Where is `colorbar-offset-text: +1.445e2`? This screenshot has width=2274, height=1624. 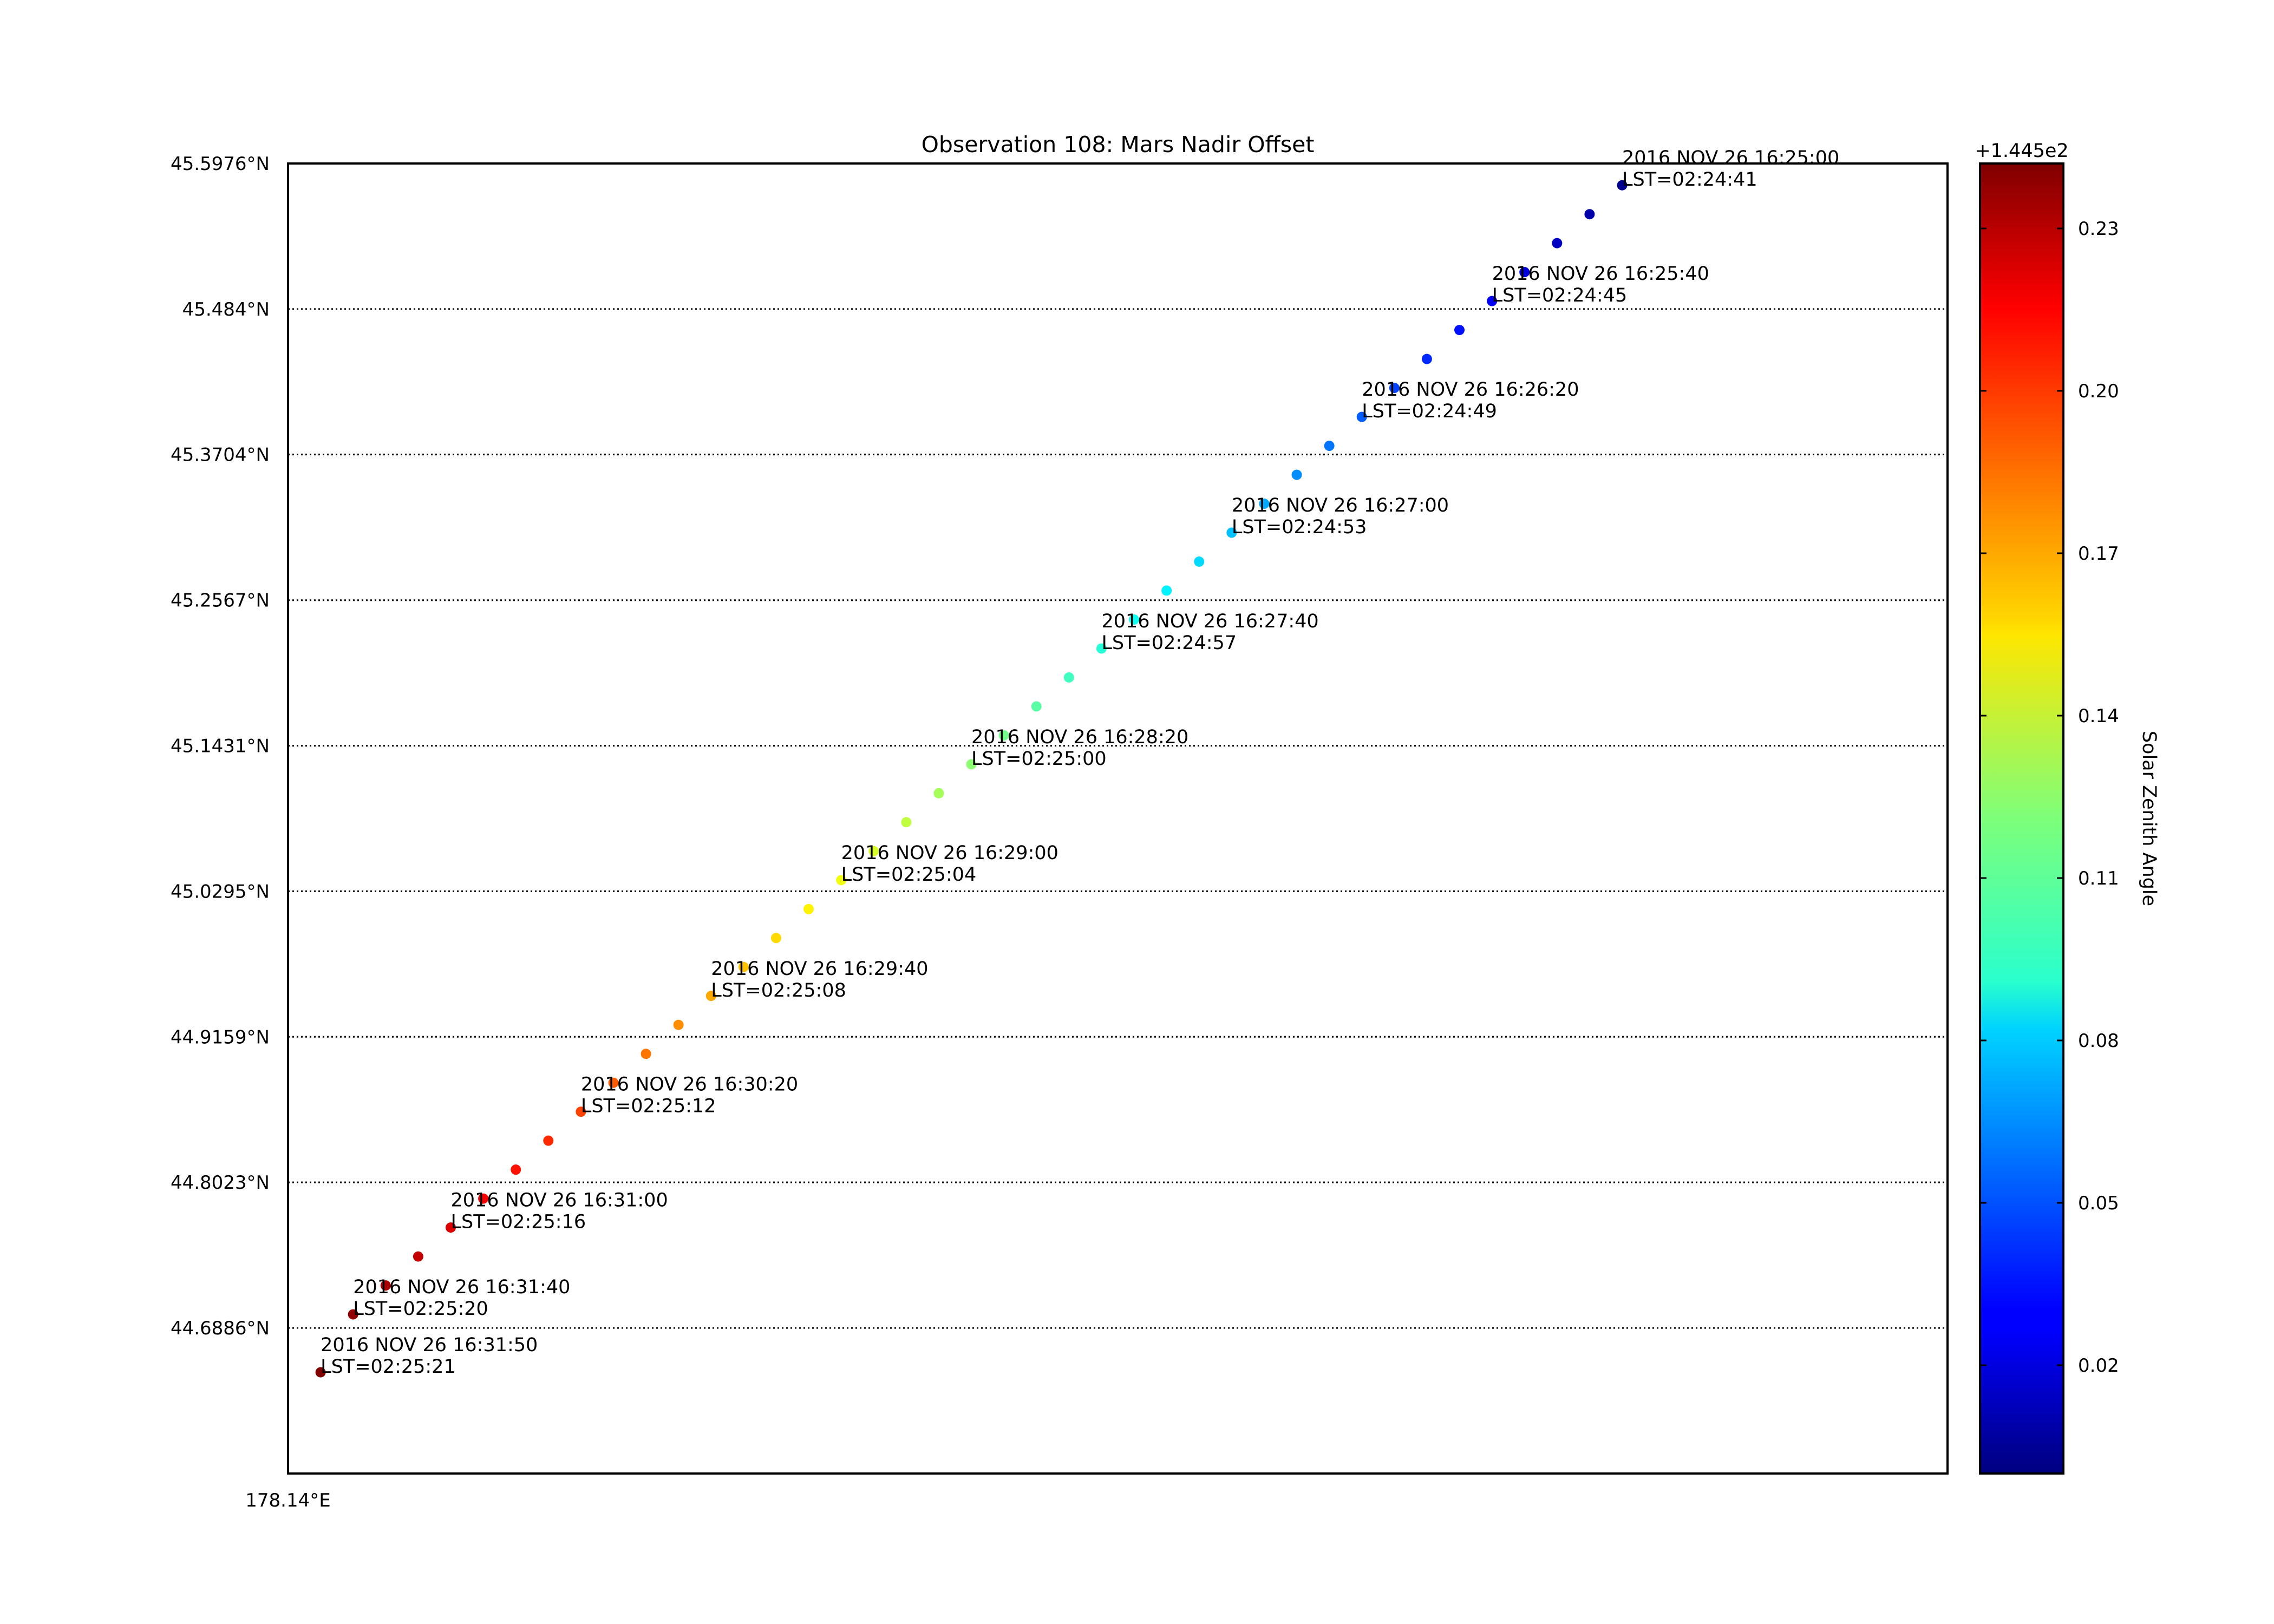 colorbar-offset-text: +1.445e2 is located at coordinates (2022, 151).